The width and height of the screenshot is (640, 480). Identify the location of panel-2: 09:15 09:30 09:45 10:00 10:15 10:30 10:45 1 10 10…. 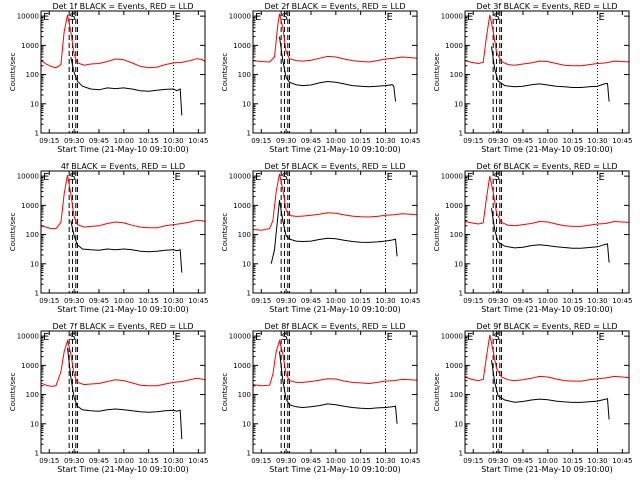
(320, 78).